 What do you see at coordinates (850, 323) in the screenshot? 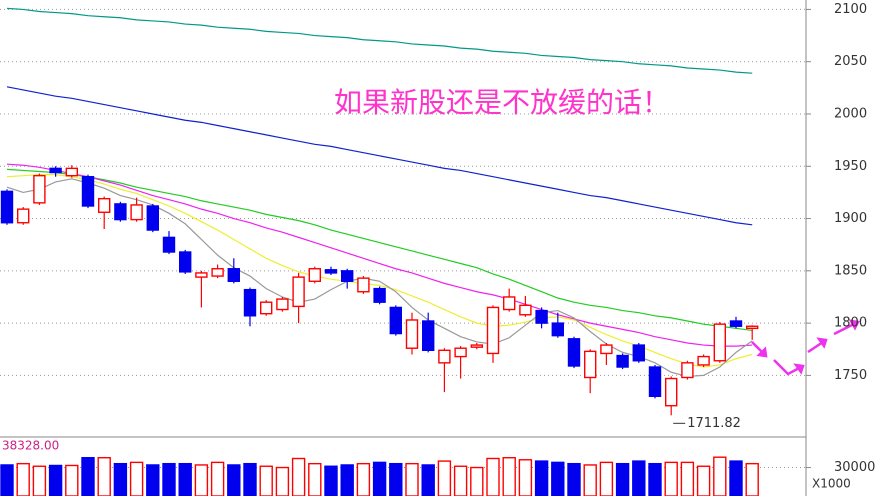
I see `y-tick-label: 1800` at bounding box center [850, 323].